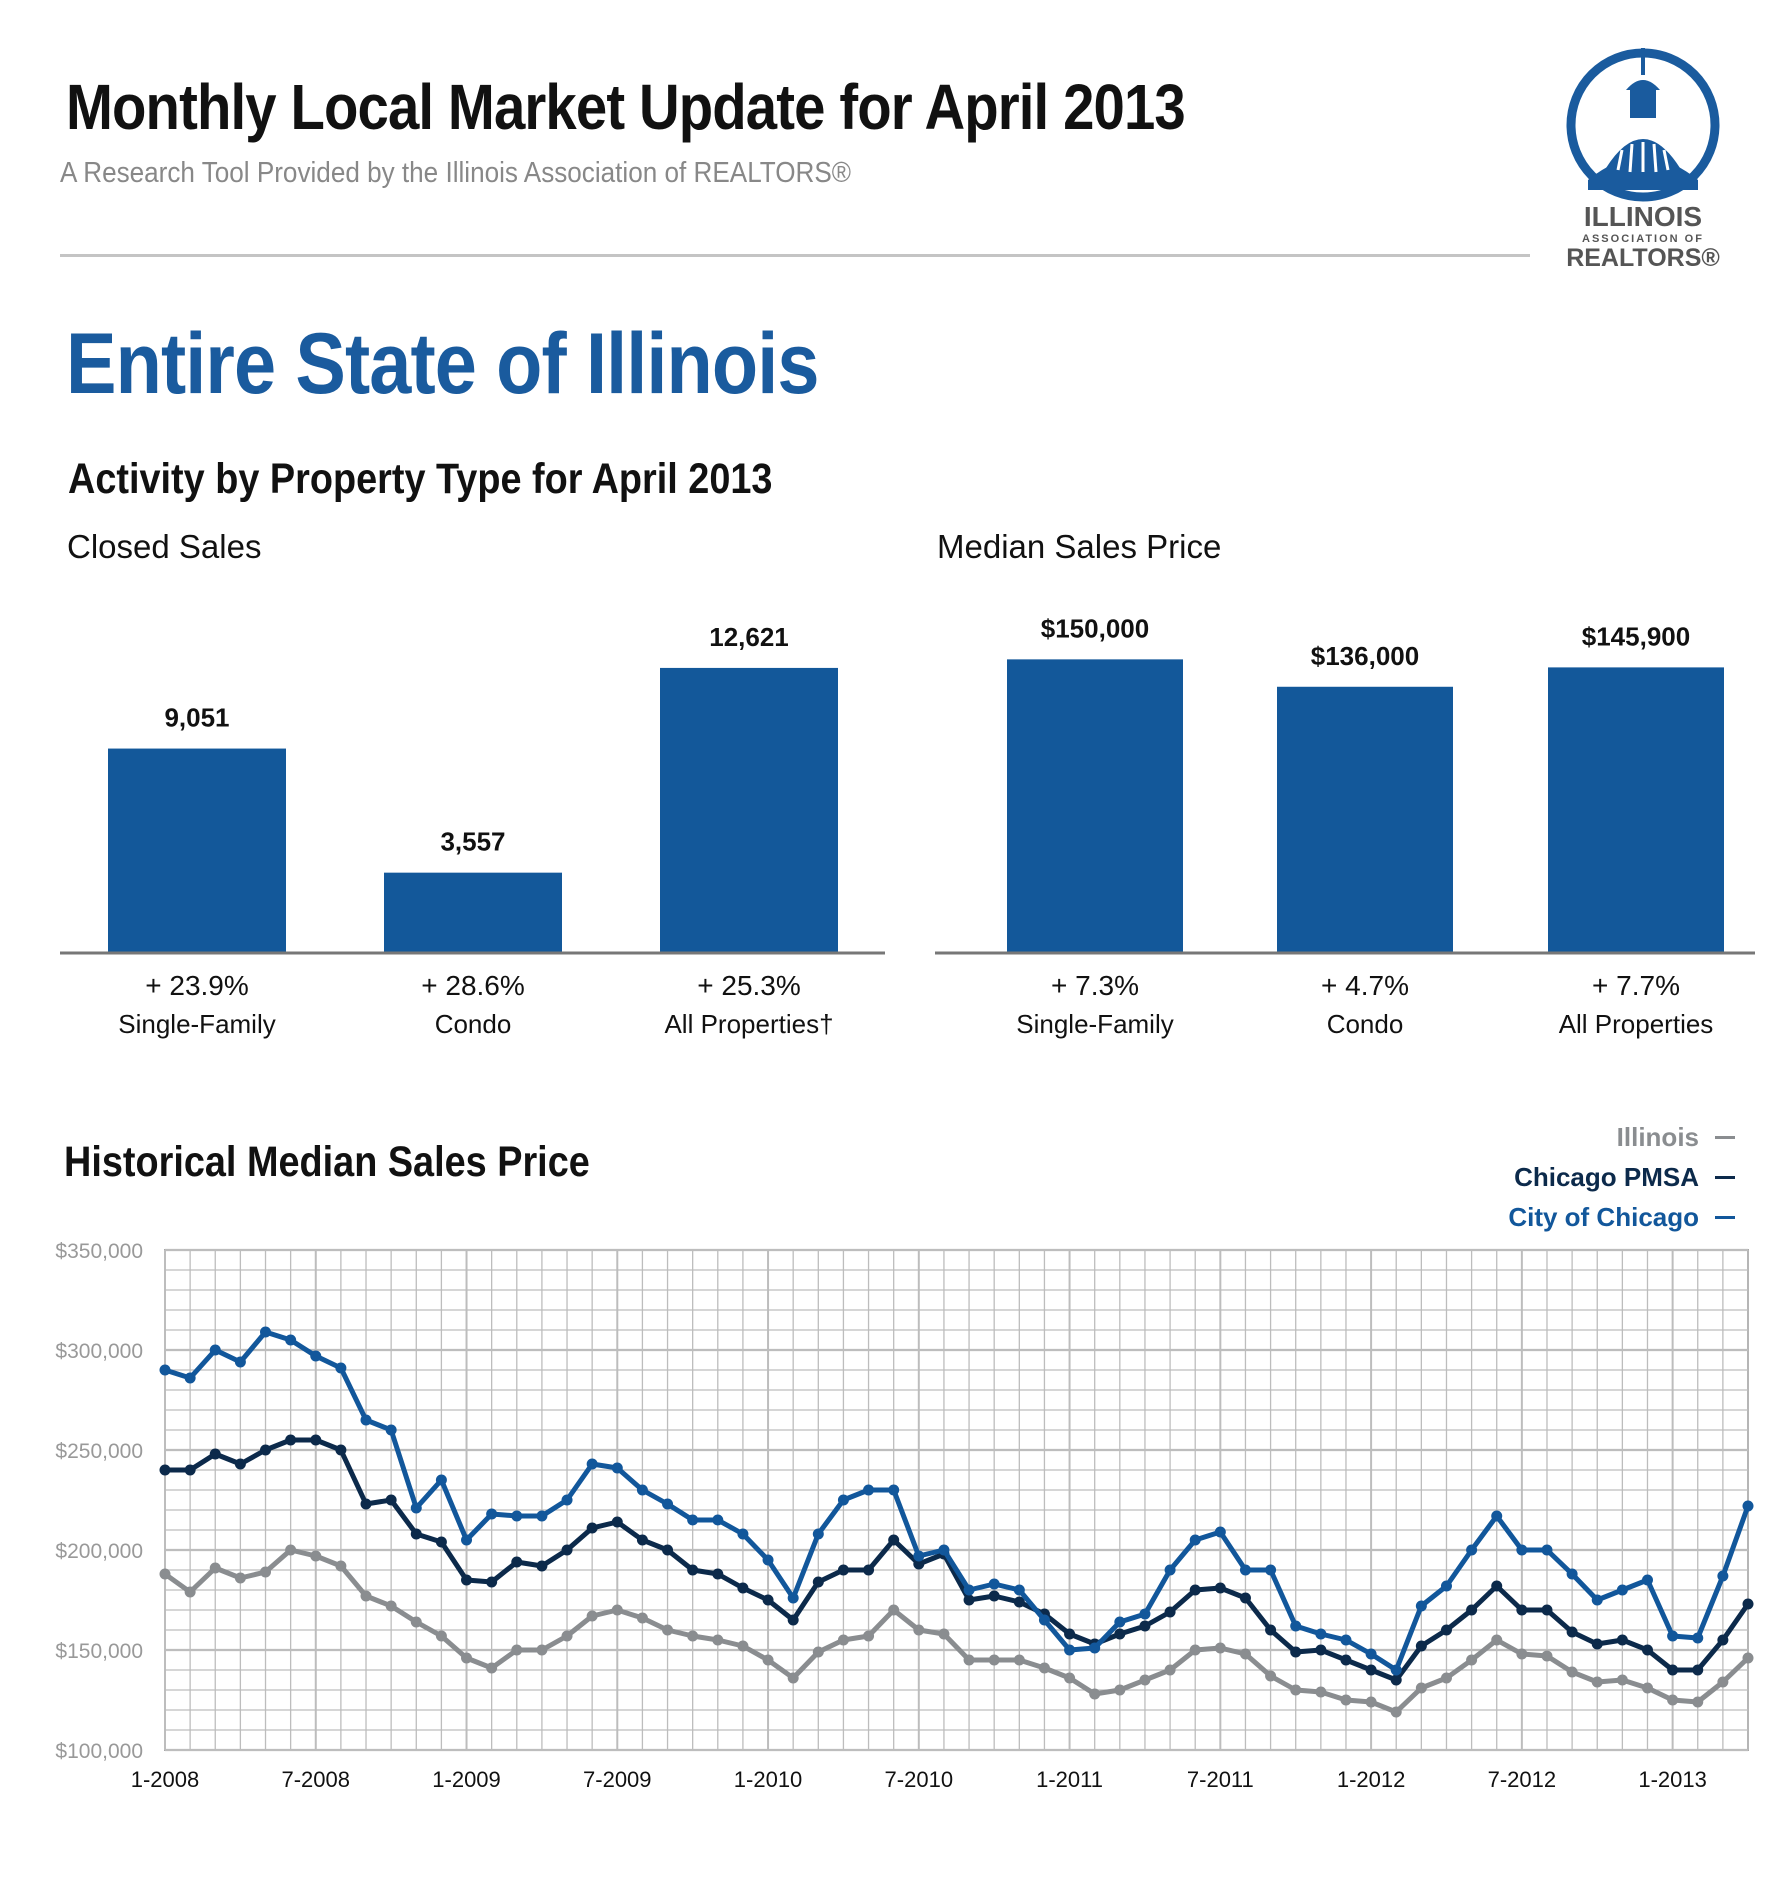 This screenshot has height=1896, width=1785. I want to click on history-y-tick-label: $200,000, so click(99, 1551).